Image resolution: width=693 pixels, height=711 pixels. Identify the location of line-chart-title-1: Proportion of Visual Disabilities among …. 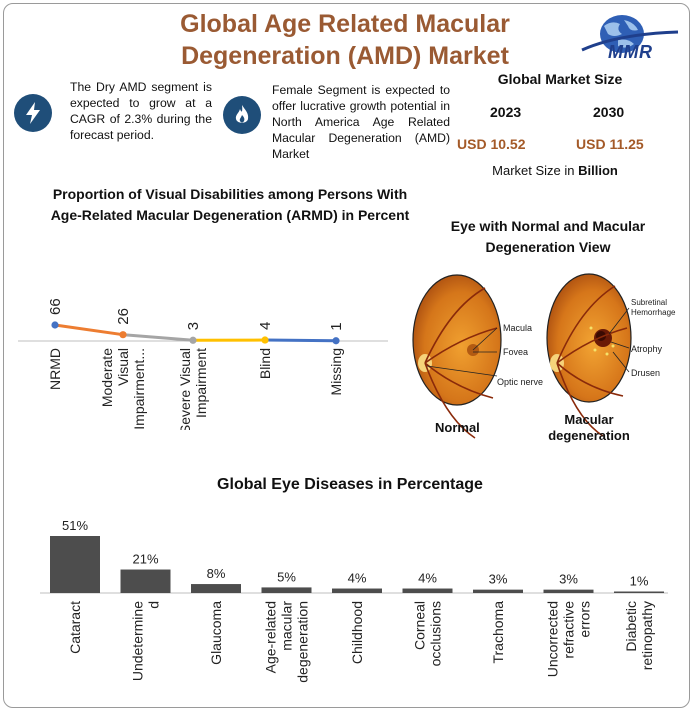
(230, 194).